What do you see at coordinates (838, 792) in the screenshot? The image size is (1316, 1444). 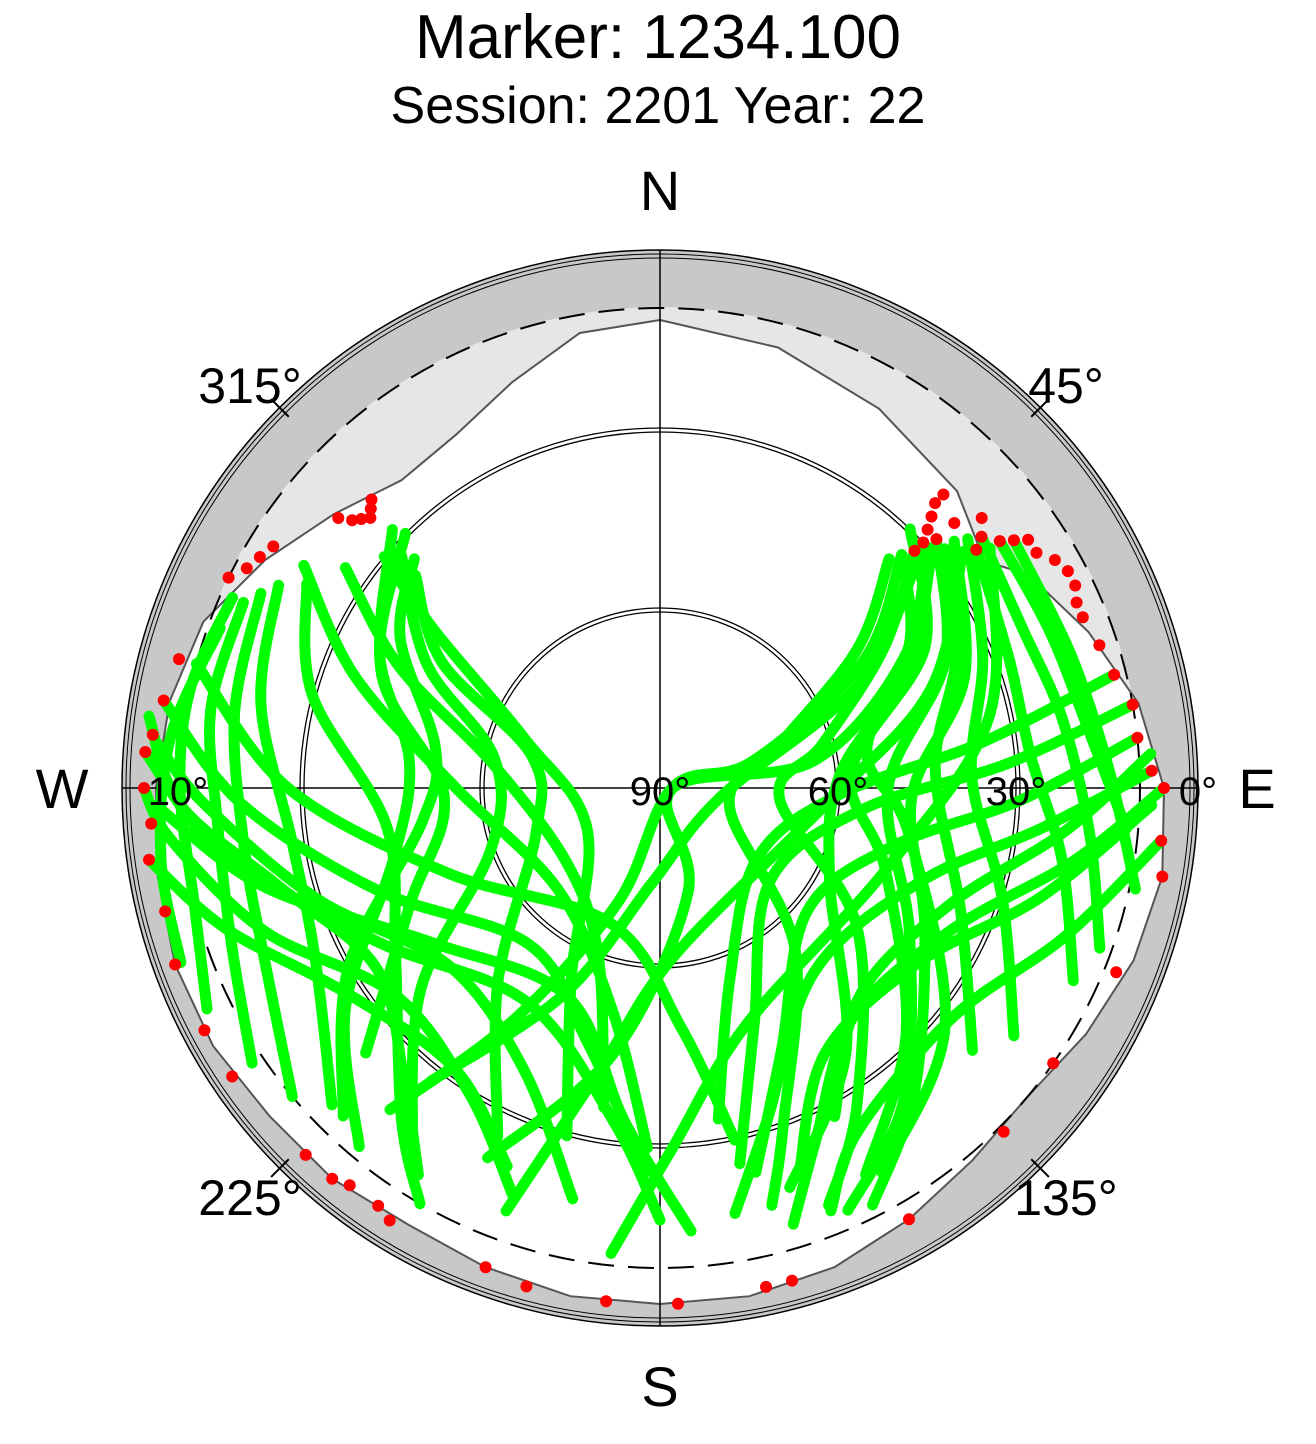 I see `elevation-label-60: 60°` at bounding box center [838, 792].